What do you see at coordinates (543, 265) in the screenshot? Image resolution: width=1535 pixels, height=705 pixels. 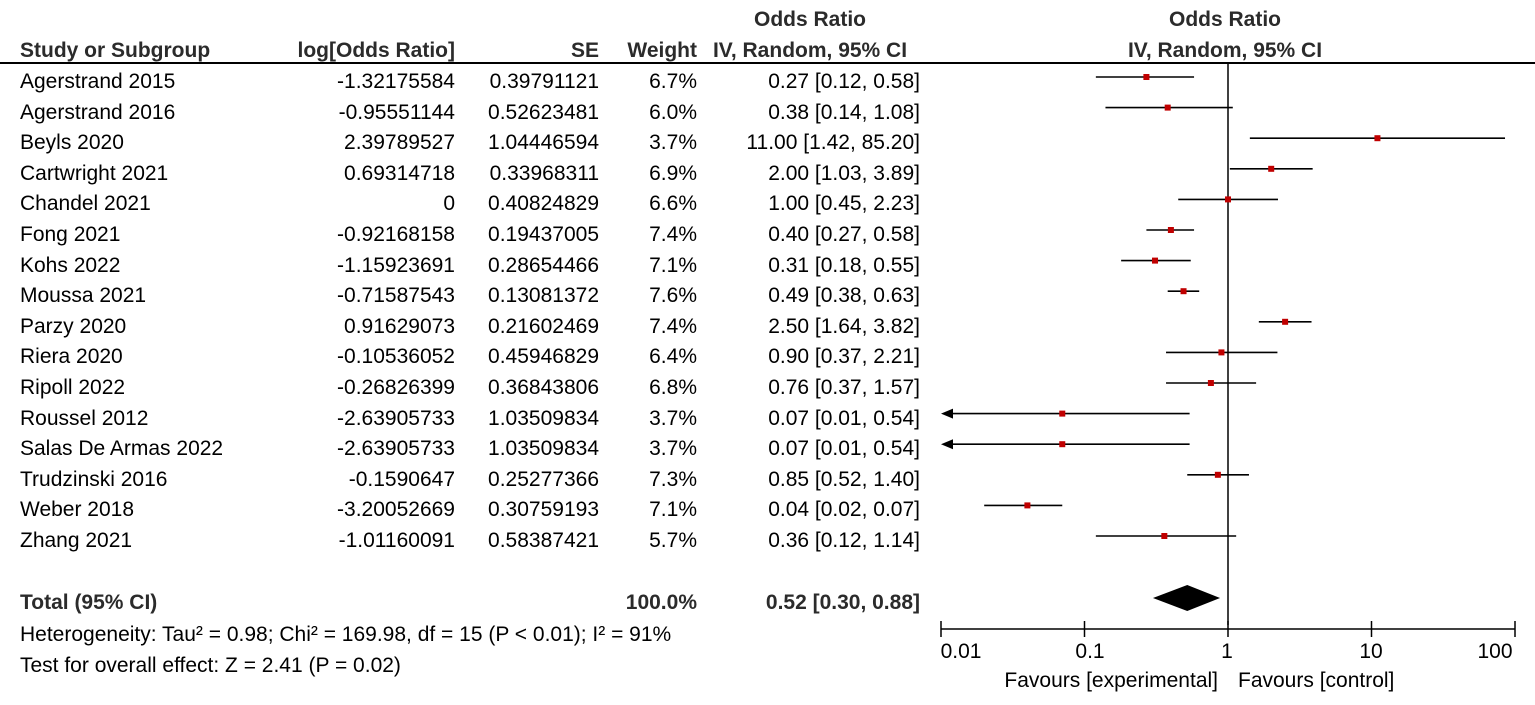 I see `study-se: 0.28654466` at bounding box center [543, 265].